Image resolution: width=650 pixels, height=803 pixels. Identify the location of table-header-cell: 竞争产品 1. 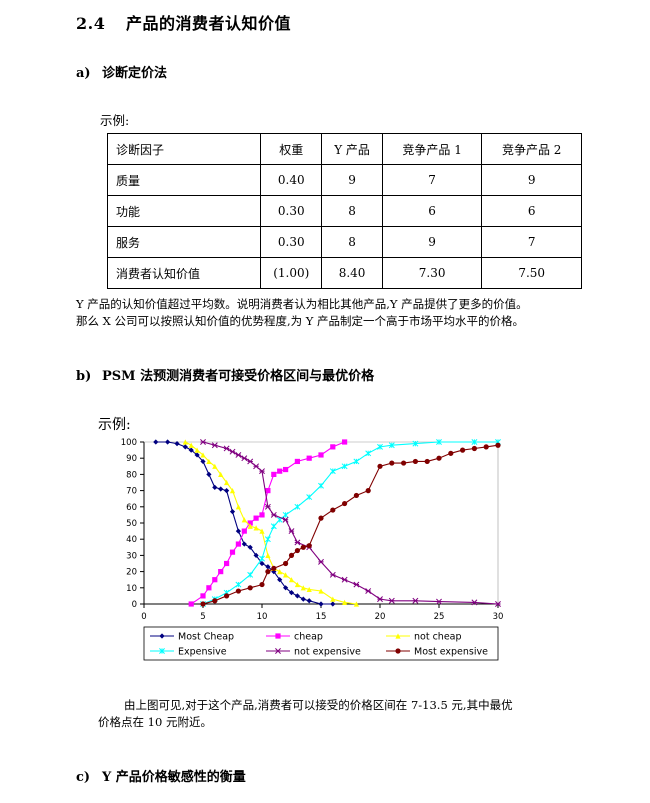
(432, 149).